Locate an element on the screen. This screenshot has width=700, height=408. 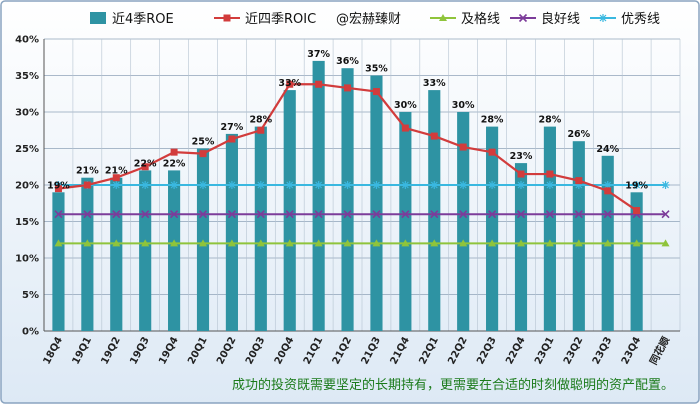
roe-data-label: 37% is located at coordinates (318, 54).